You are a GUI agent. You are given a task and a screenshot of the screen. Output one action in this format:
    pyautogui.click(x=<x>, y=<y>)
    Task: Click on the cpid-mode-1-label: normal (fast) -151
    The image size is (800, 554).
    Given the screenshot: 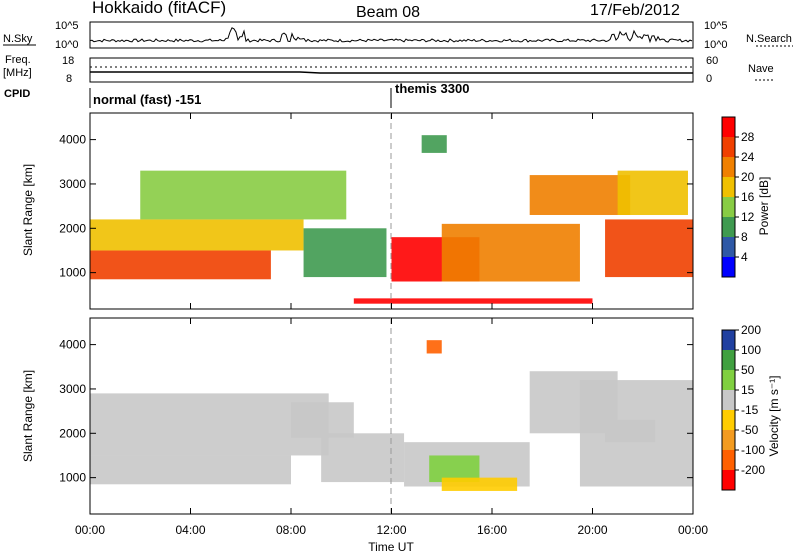 What is the action you would take?
    pyautogui.click(x=147, y=99)
    